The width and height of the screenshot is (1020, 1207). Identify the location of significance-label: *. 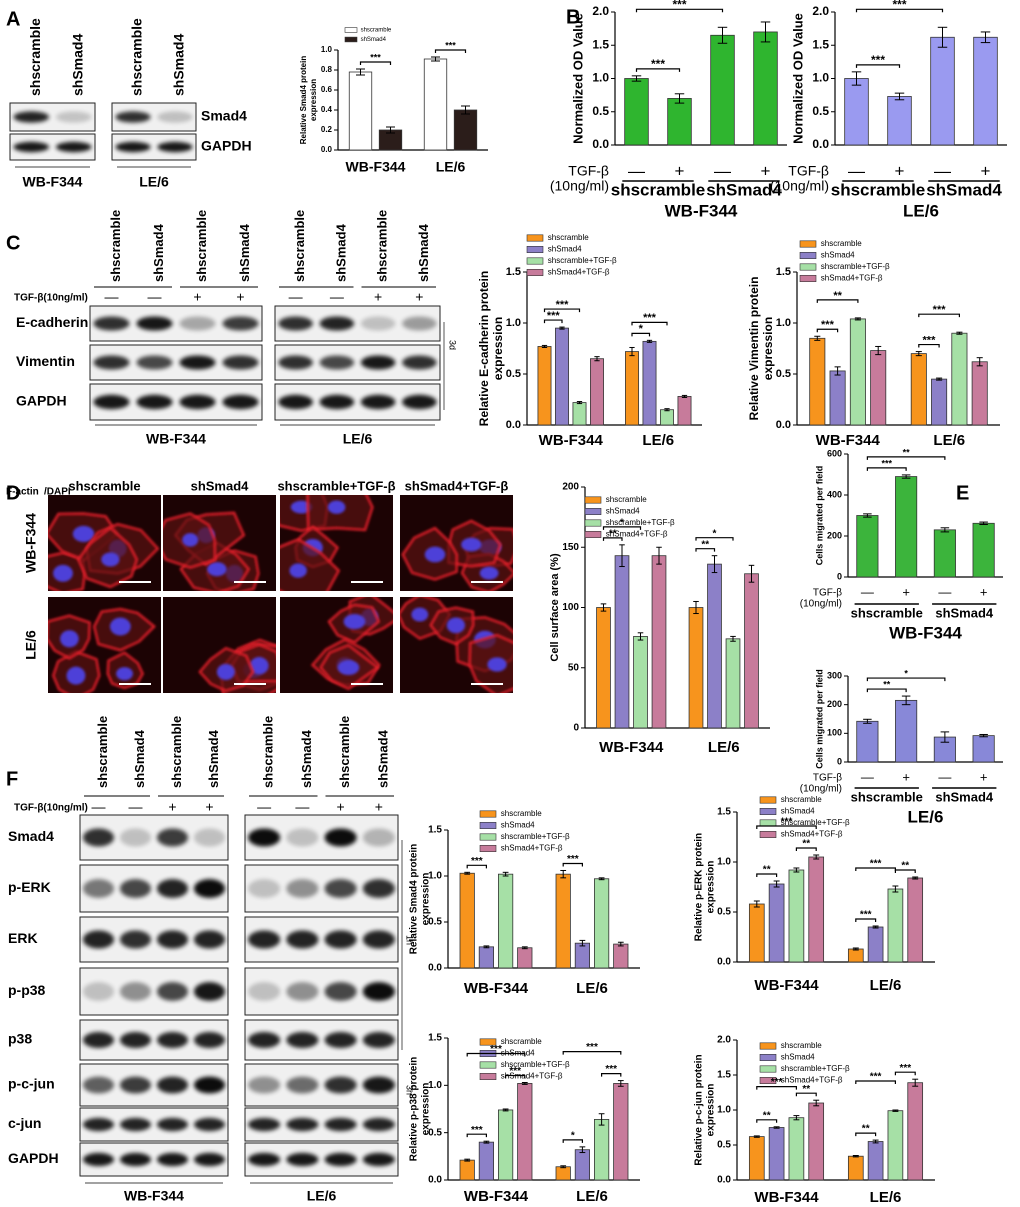
(715, 533).